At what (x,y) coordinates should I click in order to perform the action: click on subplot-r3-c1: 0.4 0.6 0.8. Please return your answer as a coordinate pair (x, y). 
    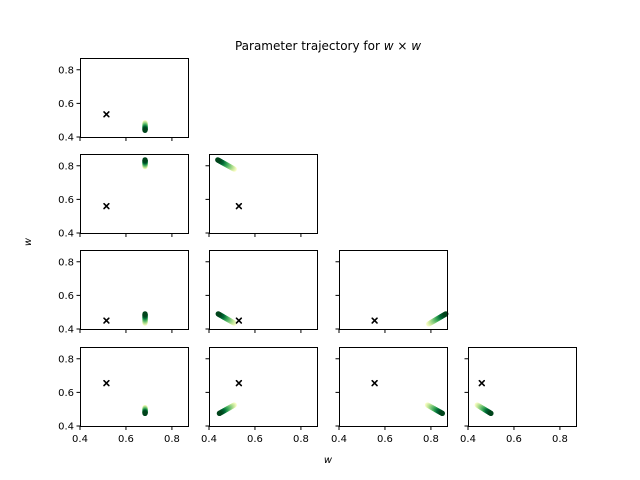
    Looking at the image, I should click on (259, 396).